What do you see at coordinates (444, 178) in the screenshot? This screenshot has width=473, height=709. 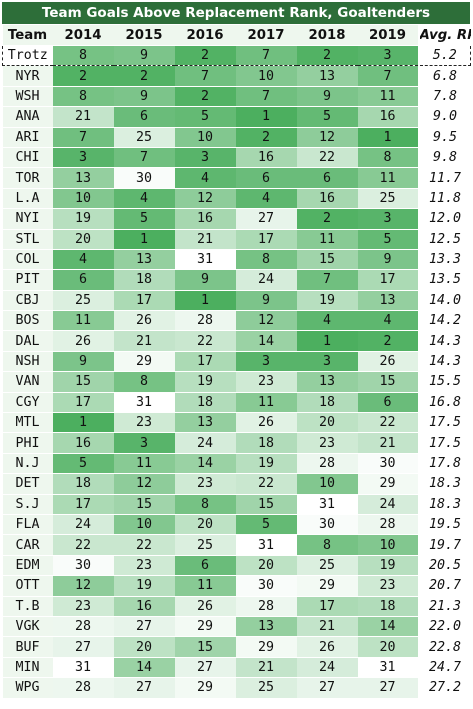 I see `avg-rank-cell: 11.7` at bounding box center [444, 178].